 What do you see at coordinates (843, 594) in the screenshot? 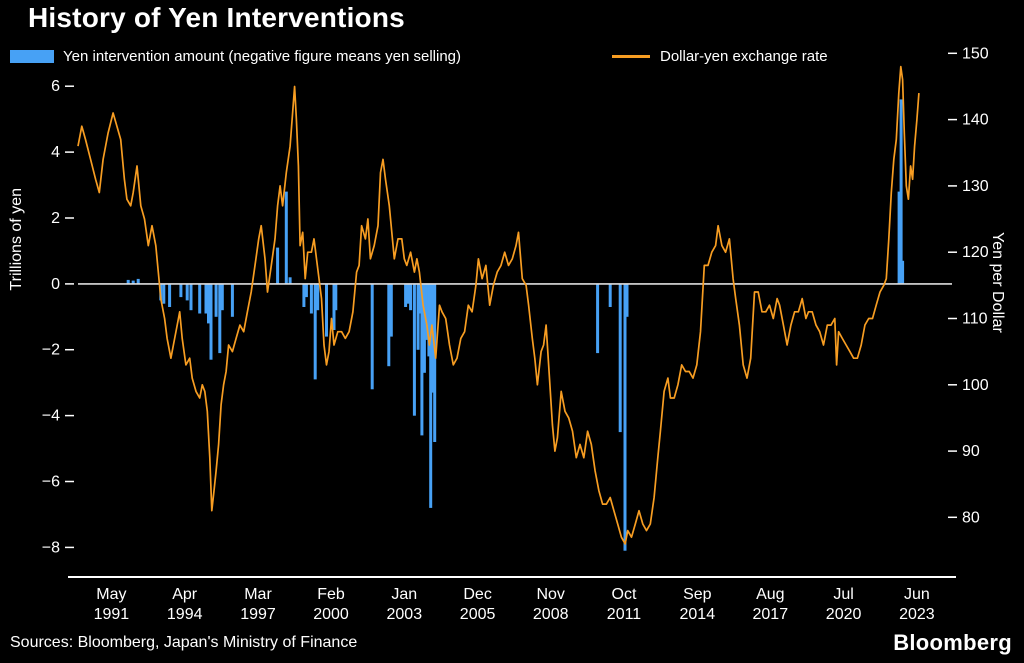
I see `x-axis-tick-month: Jul` at bounding box center [843, 594].